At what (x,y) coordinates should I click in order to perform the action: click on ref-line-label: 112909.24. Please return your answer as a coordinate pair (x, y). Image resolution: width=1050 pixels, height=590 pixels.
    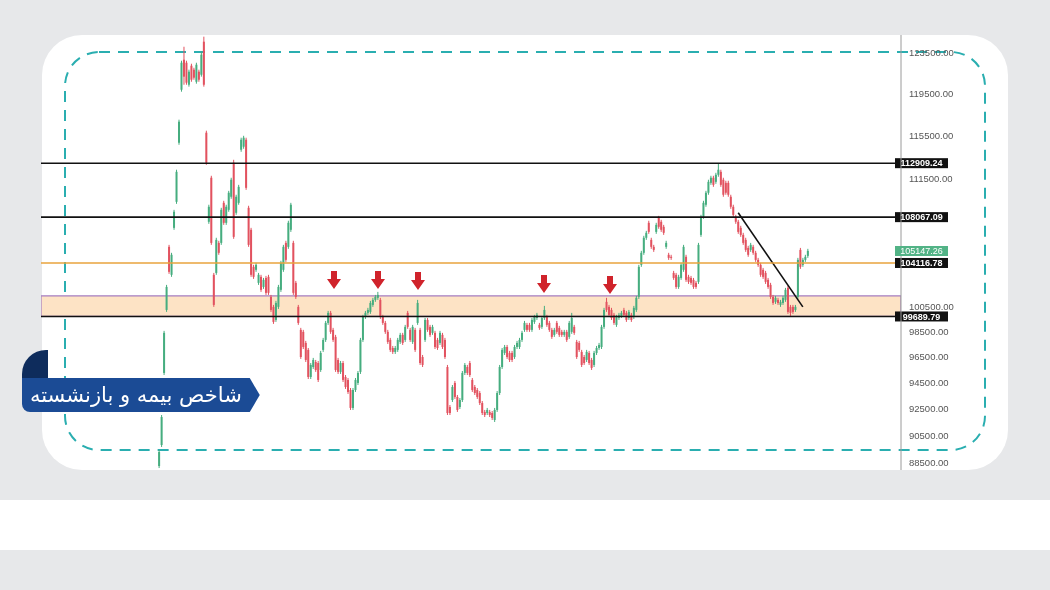
    Looking at the image, I should click on (921, 163).